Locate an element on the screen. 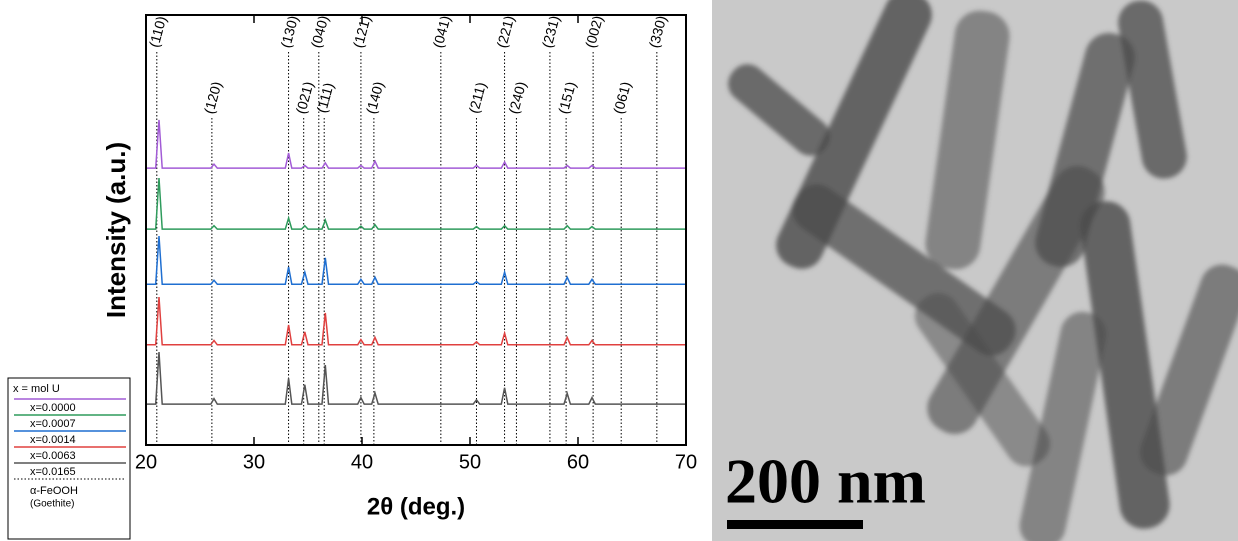  y-axis-label: Intensity (a.u.) is located at coordinates (116, 230).